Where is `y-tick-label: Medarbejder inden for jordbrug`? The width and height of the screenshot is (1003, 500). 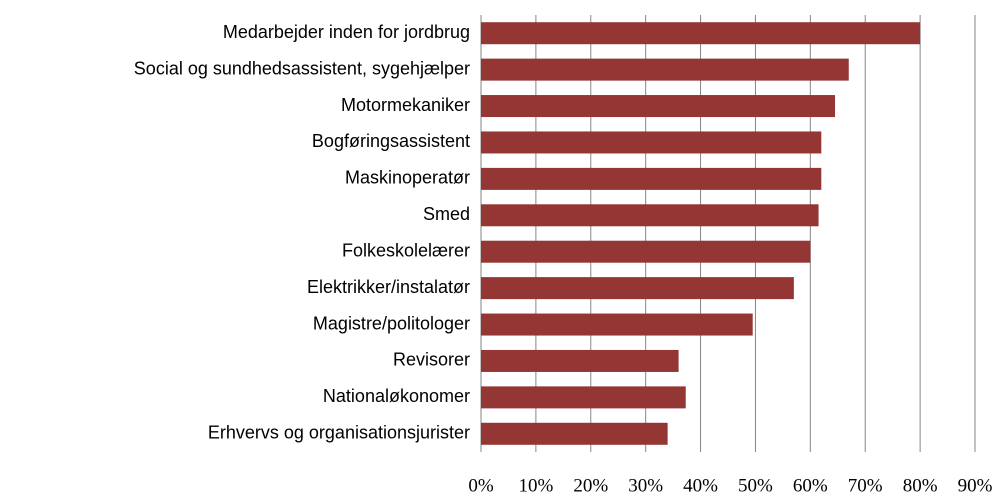
y-tick-label: Medarbejder inden for jordbrug is located at coordinates (346, 32).